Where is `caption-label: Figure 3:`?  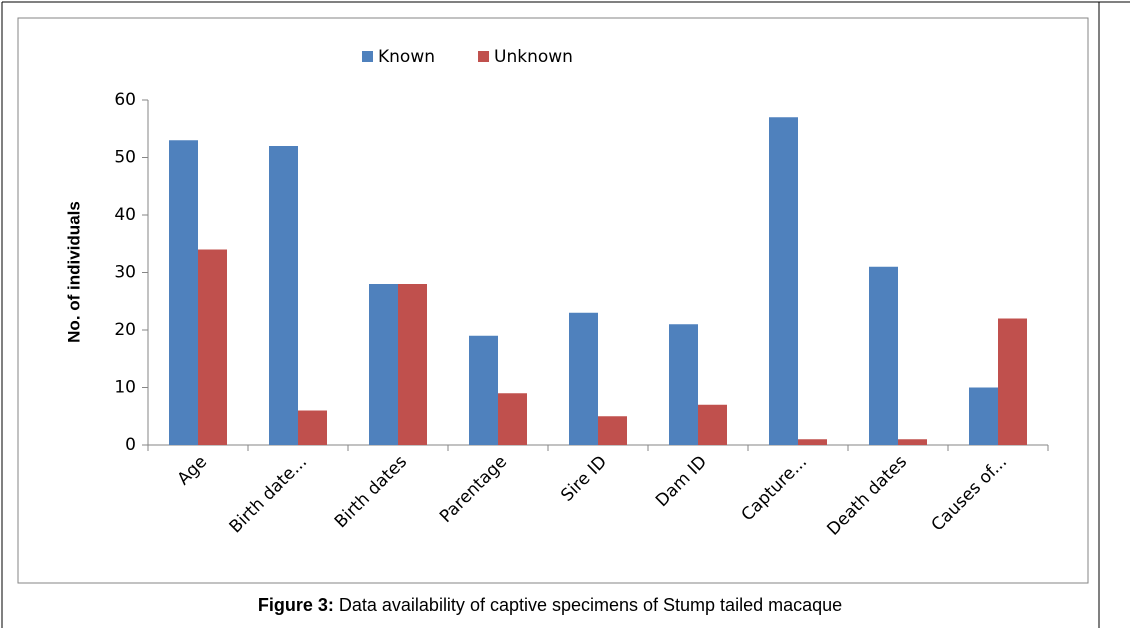 caption-label: Figure 3: is located at coordinates (296, 605).